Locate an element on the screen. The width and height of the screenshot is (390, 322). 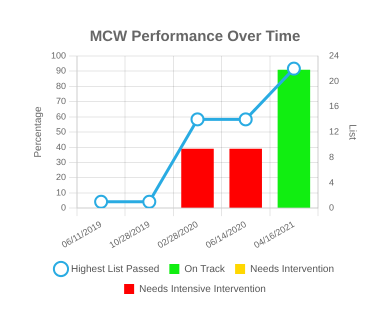
y-tick-label: 40 is located at coordinates (61, 147).